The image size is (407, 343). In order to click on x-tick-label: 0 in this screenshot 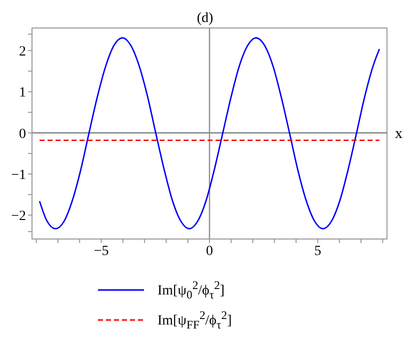, I will do `click(209, 251)`.